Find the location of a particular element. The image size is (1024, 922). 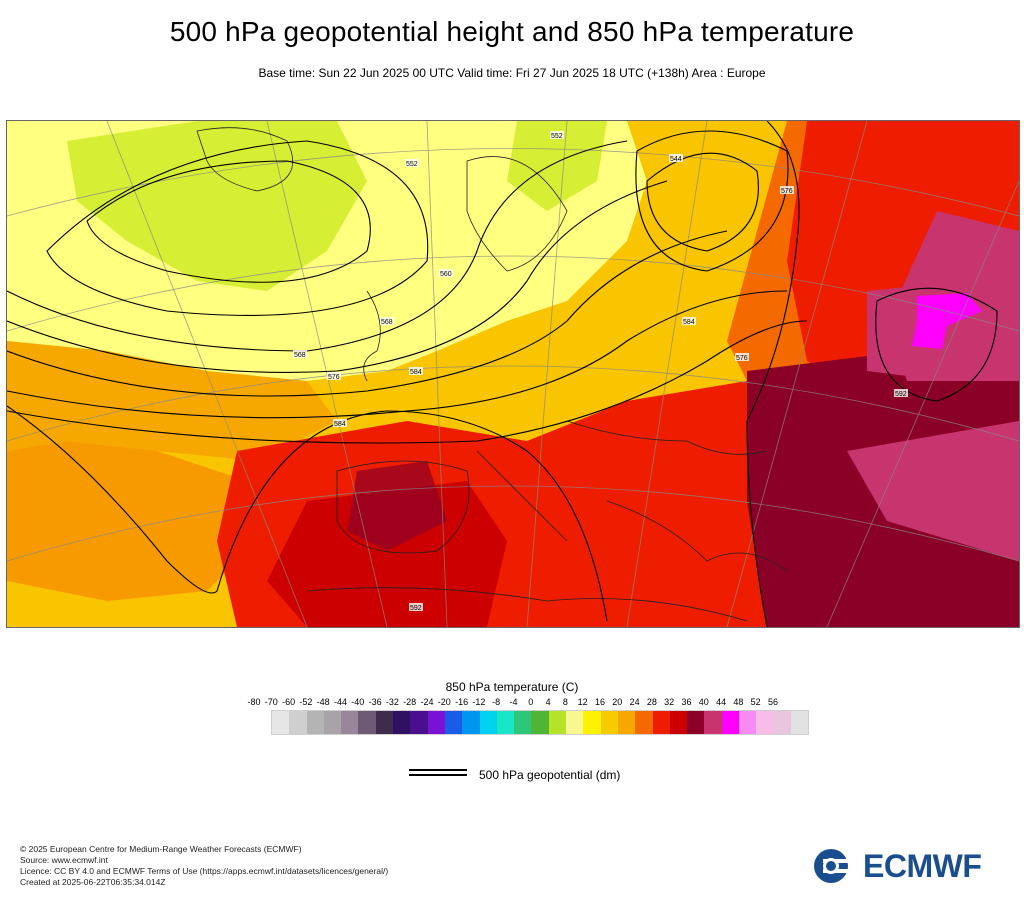

contour-label-10: 592 is located at coordinates (901, 394).